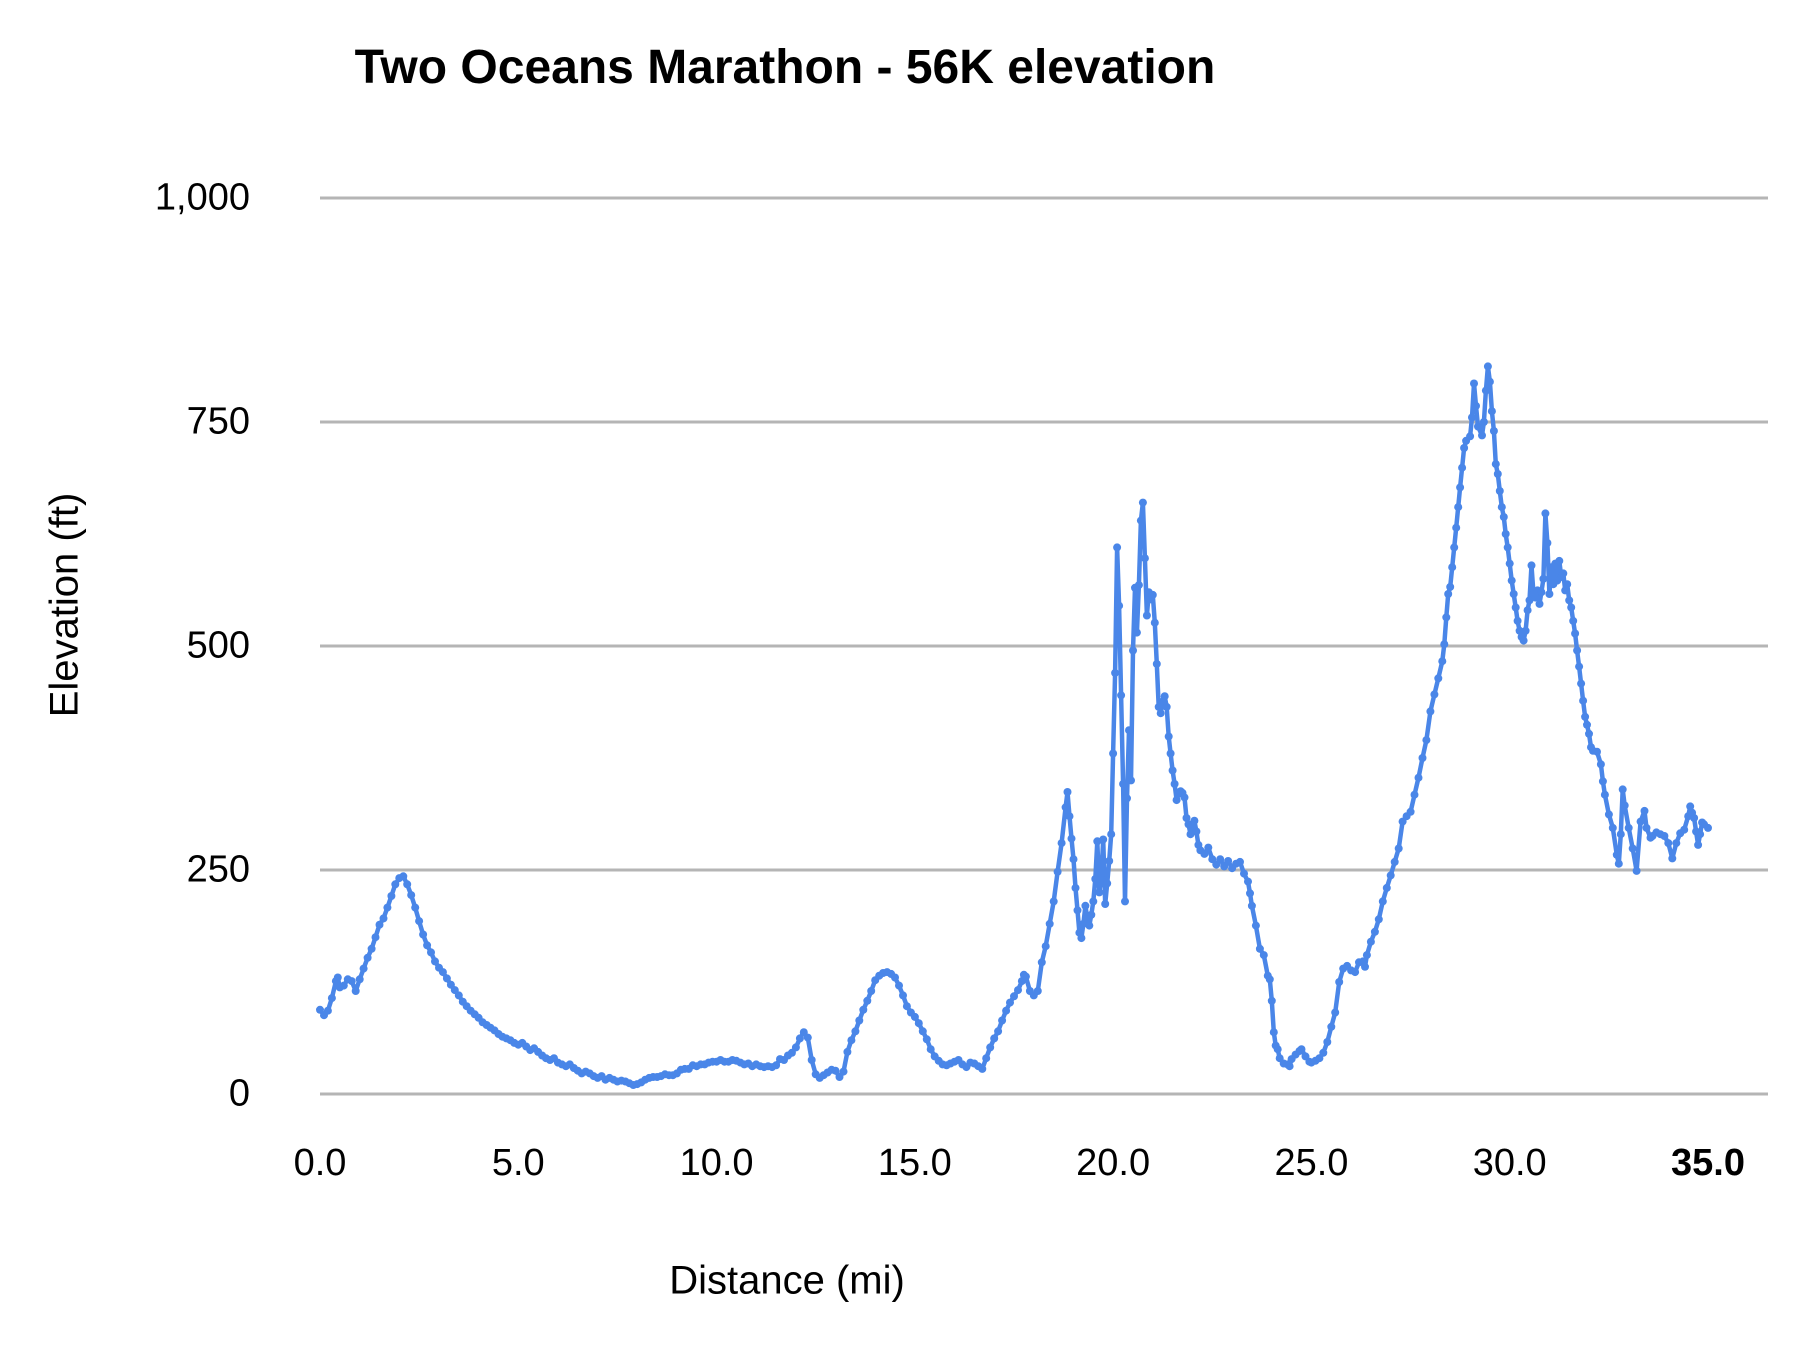  What do you see at coordinates (716, 1163) in the screenshot?
I see `x-tick-label-10.0: 10.0` at bounding box center [716, 1163].